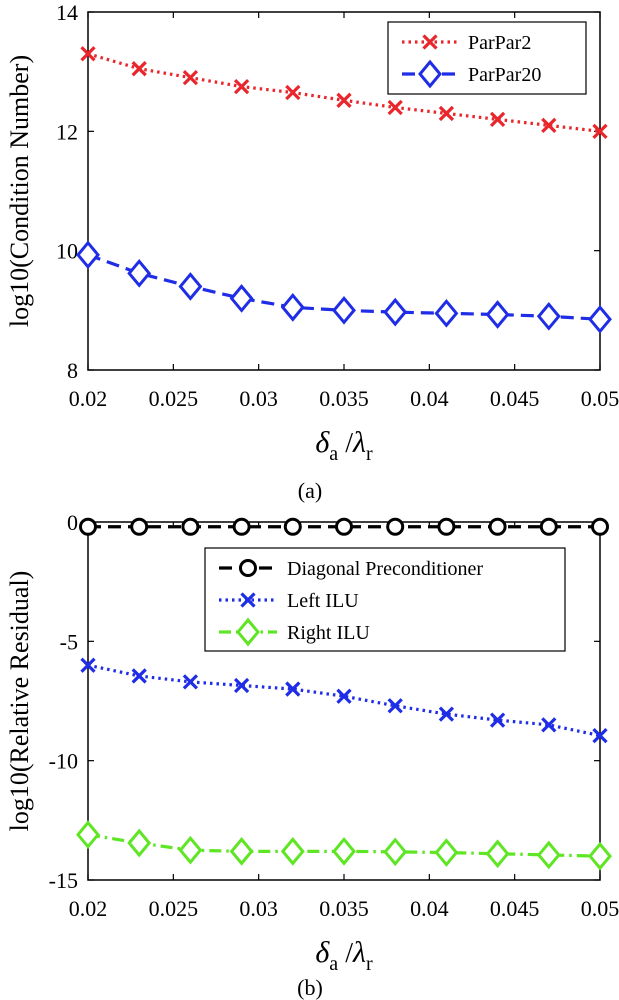 This screenshot has width=619, height=1000. What do you see at coordinates (322, 442) in the screenshot?
I see `x-axis-label-part: δ` at bounding box center [322, 442].